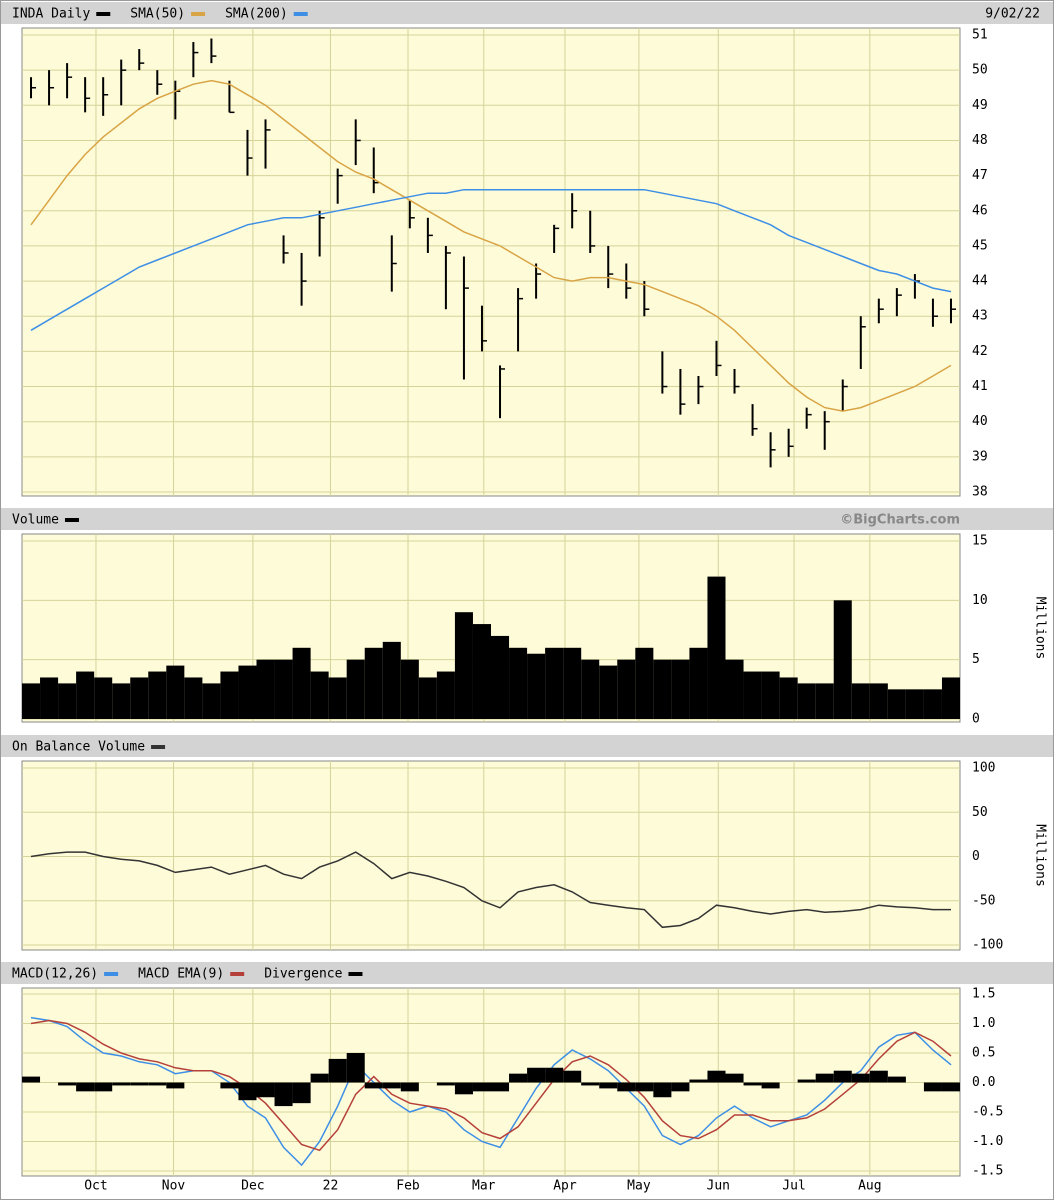 This screenshot has height=1200, width=1054. What do you see at coordinates (793, 1186) in the screenshot?
I see `x-tick-label: Jul` at bounding box center [793, 1186].